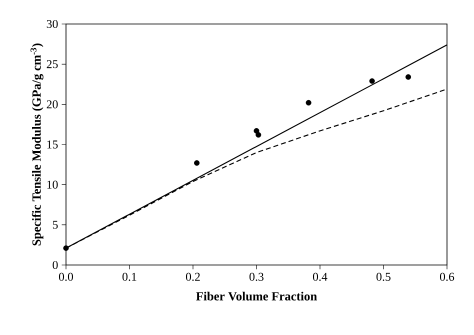  I want to click on y-tick-label: 0, so click(55, 265).